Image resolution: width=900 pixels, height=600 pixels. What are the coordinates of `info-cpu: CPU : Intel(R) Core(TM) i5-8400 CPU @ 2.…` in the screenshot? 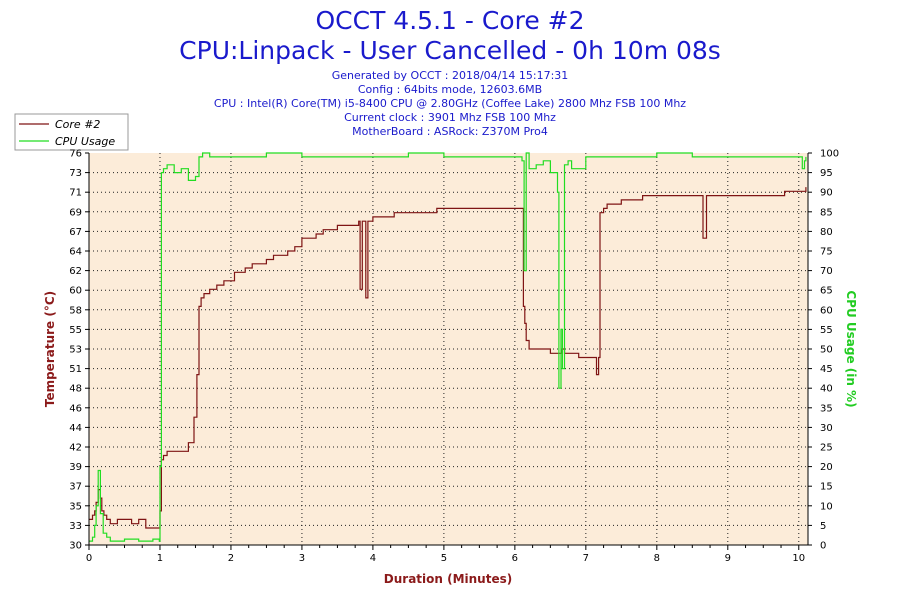 It's located at (450, 103).